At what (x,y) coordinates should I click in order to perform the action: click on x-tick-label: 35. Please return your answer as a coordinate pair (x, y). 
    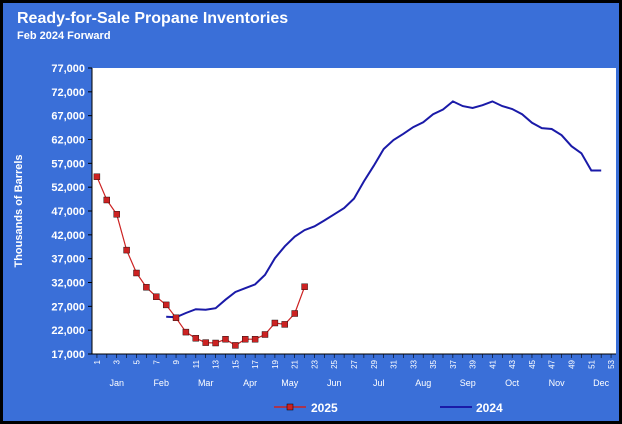
    Looking at the image, I should click on (433, 363).